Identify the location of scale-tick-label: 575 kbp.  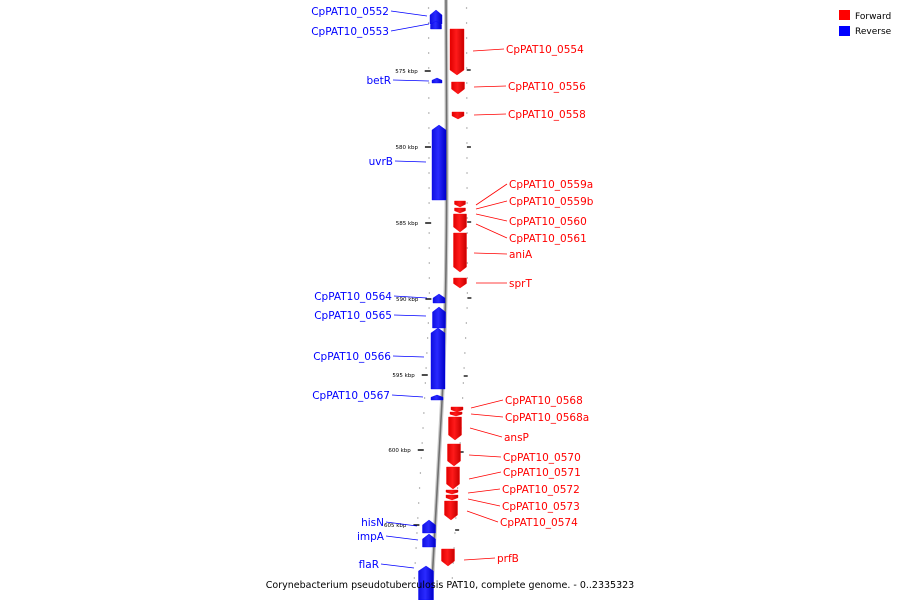
(406, 72).